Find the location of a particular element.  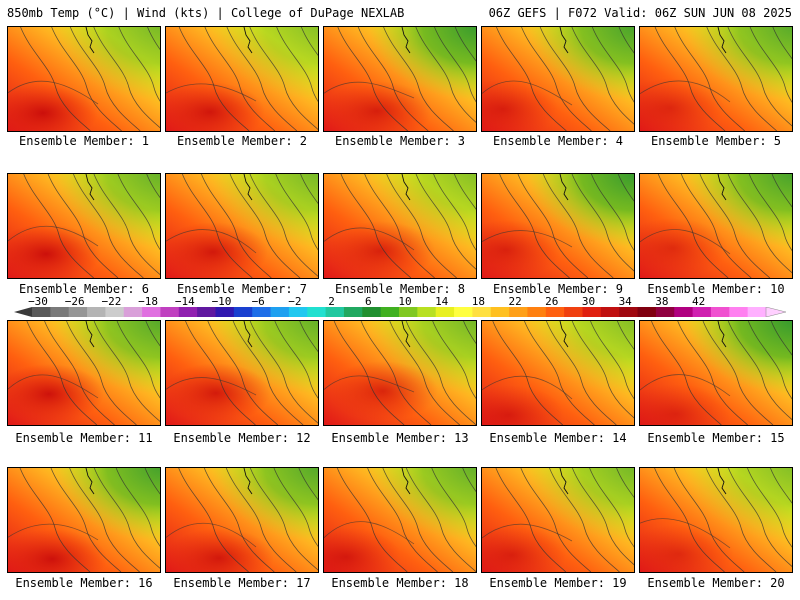

ensemble-member-label: Ensemble Member: 6 is located at coordinates (84, 289).